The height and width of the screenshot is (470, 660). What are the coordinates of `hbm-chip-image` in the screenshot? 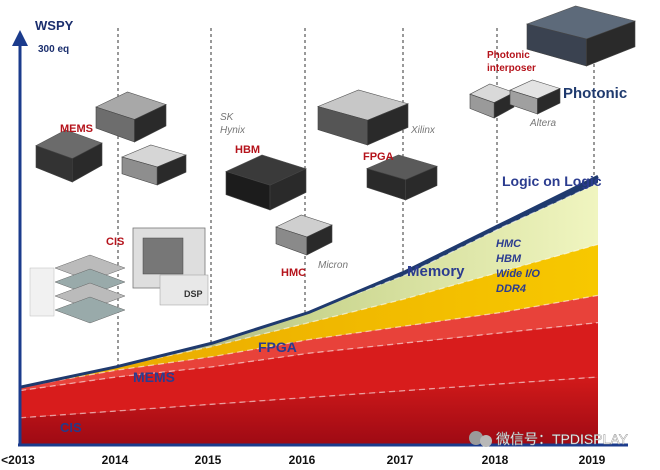 It's located at (266, 182).